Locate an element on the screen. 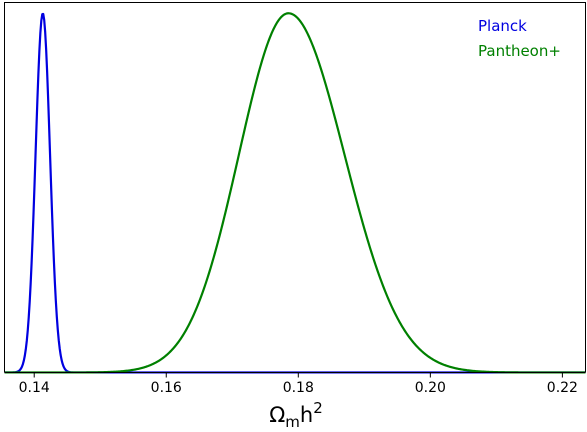 This screenshot has width=587, height=432. legend-label-pantheon: Pantheon+ is located at coordinates (519, 51).